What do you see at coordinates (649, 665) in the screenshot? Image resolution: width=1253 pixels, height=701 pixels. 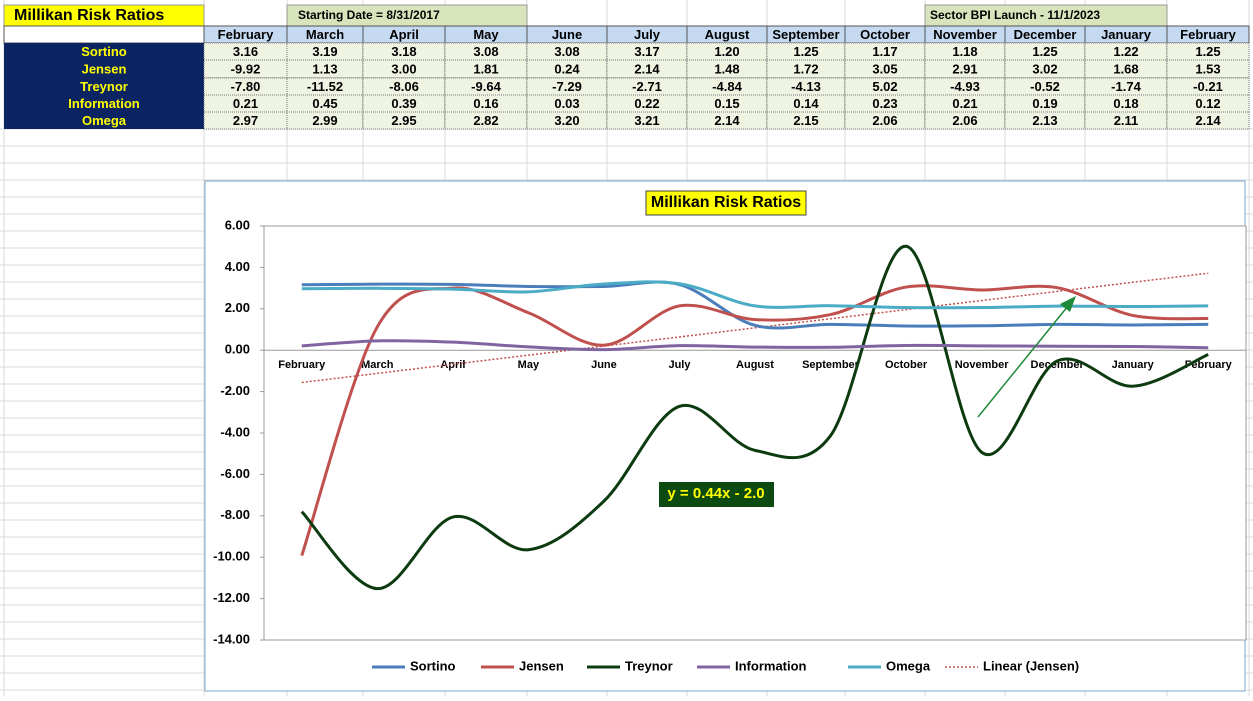 I see `legend-label: Treynor` at bounding box center [649, 665].